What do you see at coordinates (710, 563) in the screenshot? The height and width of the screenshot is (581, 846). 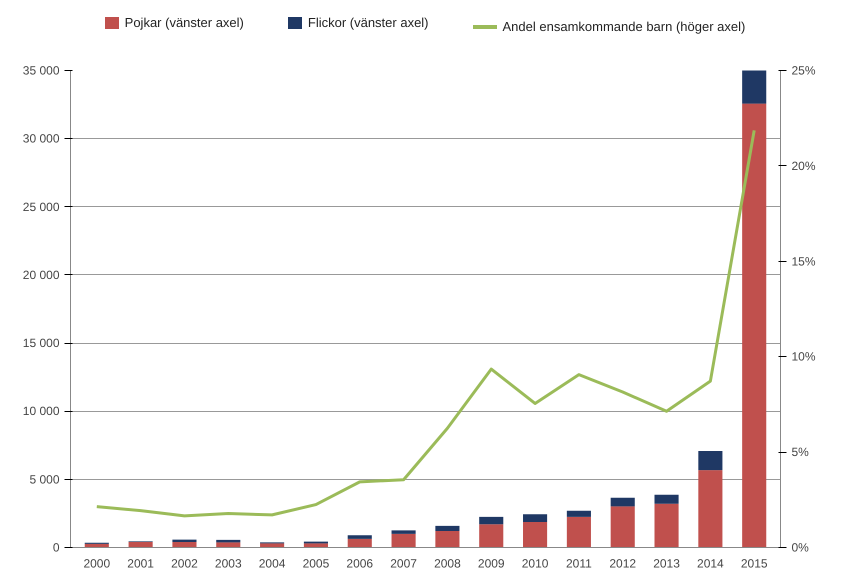 I see `x-tick-label: 2014` at bounding box center [710, 563].